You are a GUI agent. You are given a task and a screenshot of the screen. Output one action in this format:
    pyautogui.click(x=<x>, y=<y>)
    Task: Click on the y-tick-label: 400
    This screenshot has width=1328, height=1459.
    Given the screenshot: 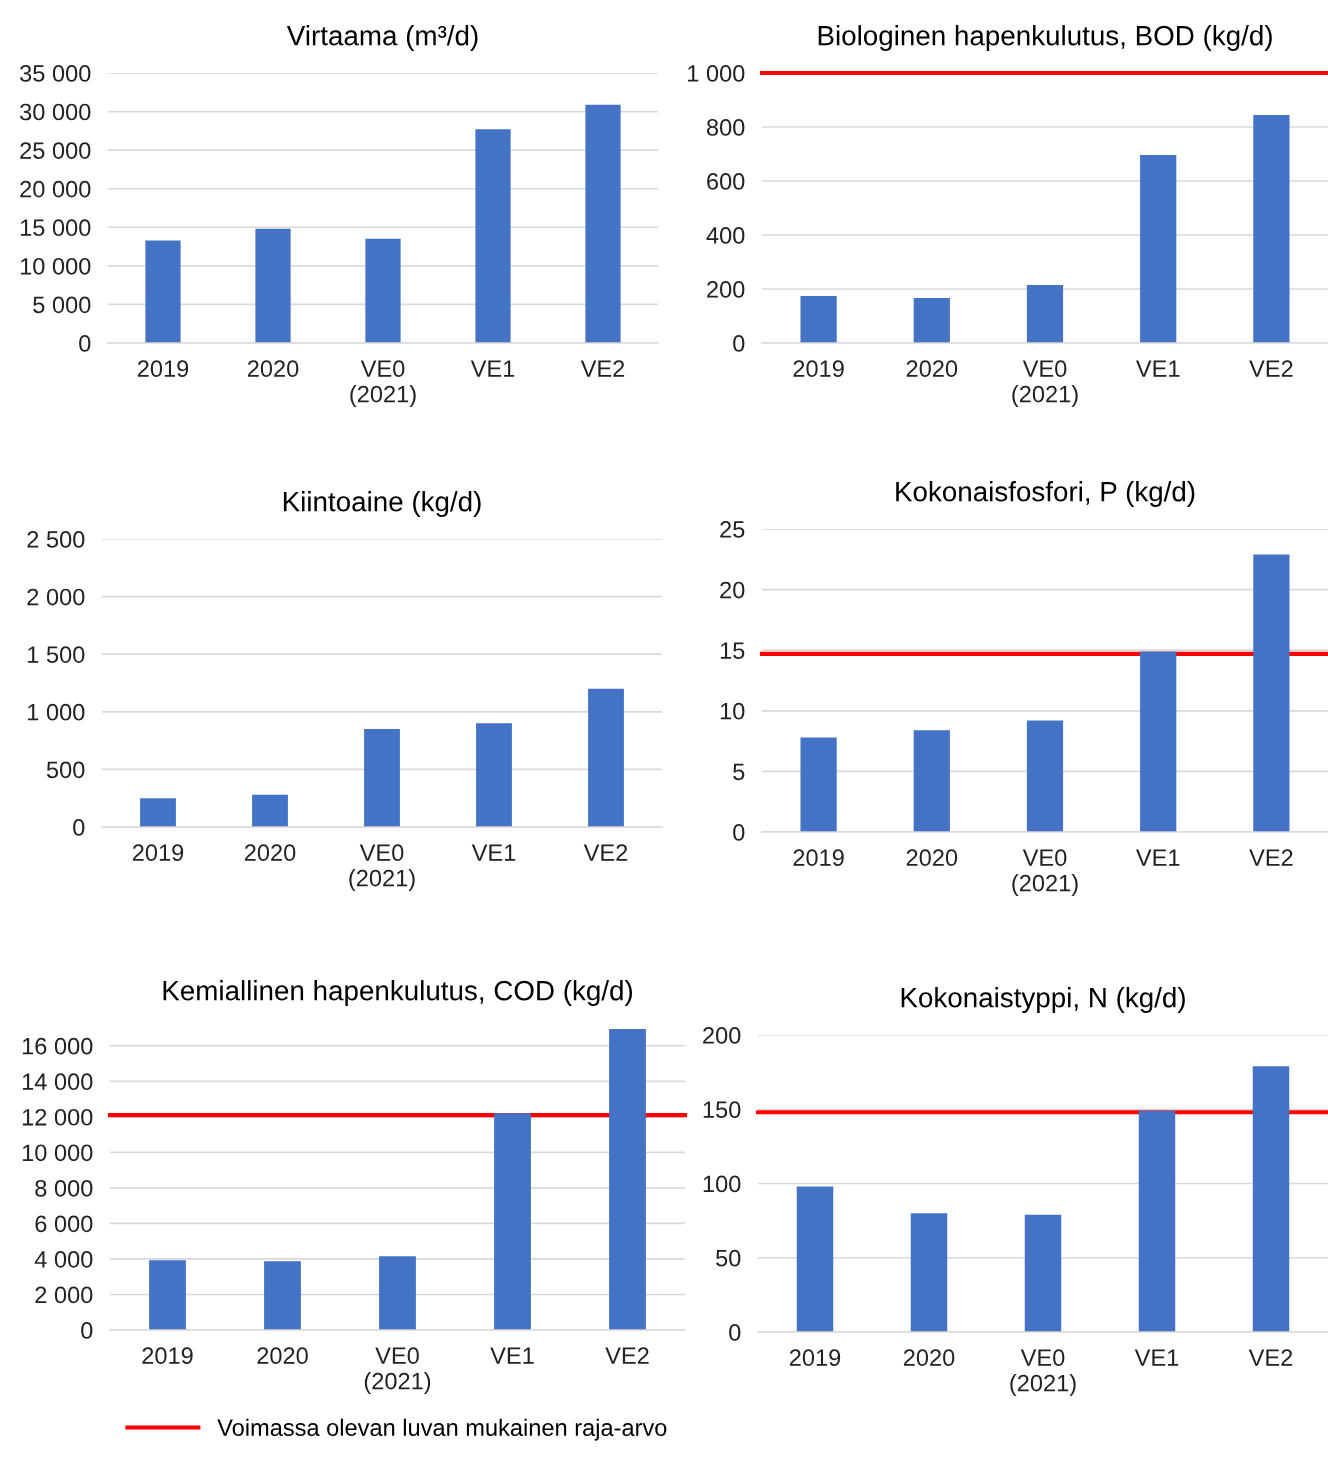 What is the action you would take?
    pyautogui.click(x=725, y=235)
    